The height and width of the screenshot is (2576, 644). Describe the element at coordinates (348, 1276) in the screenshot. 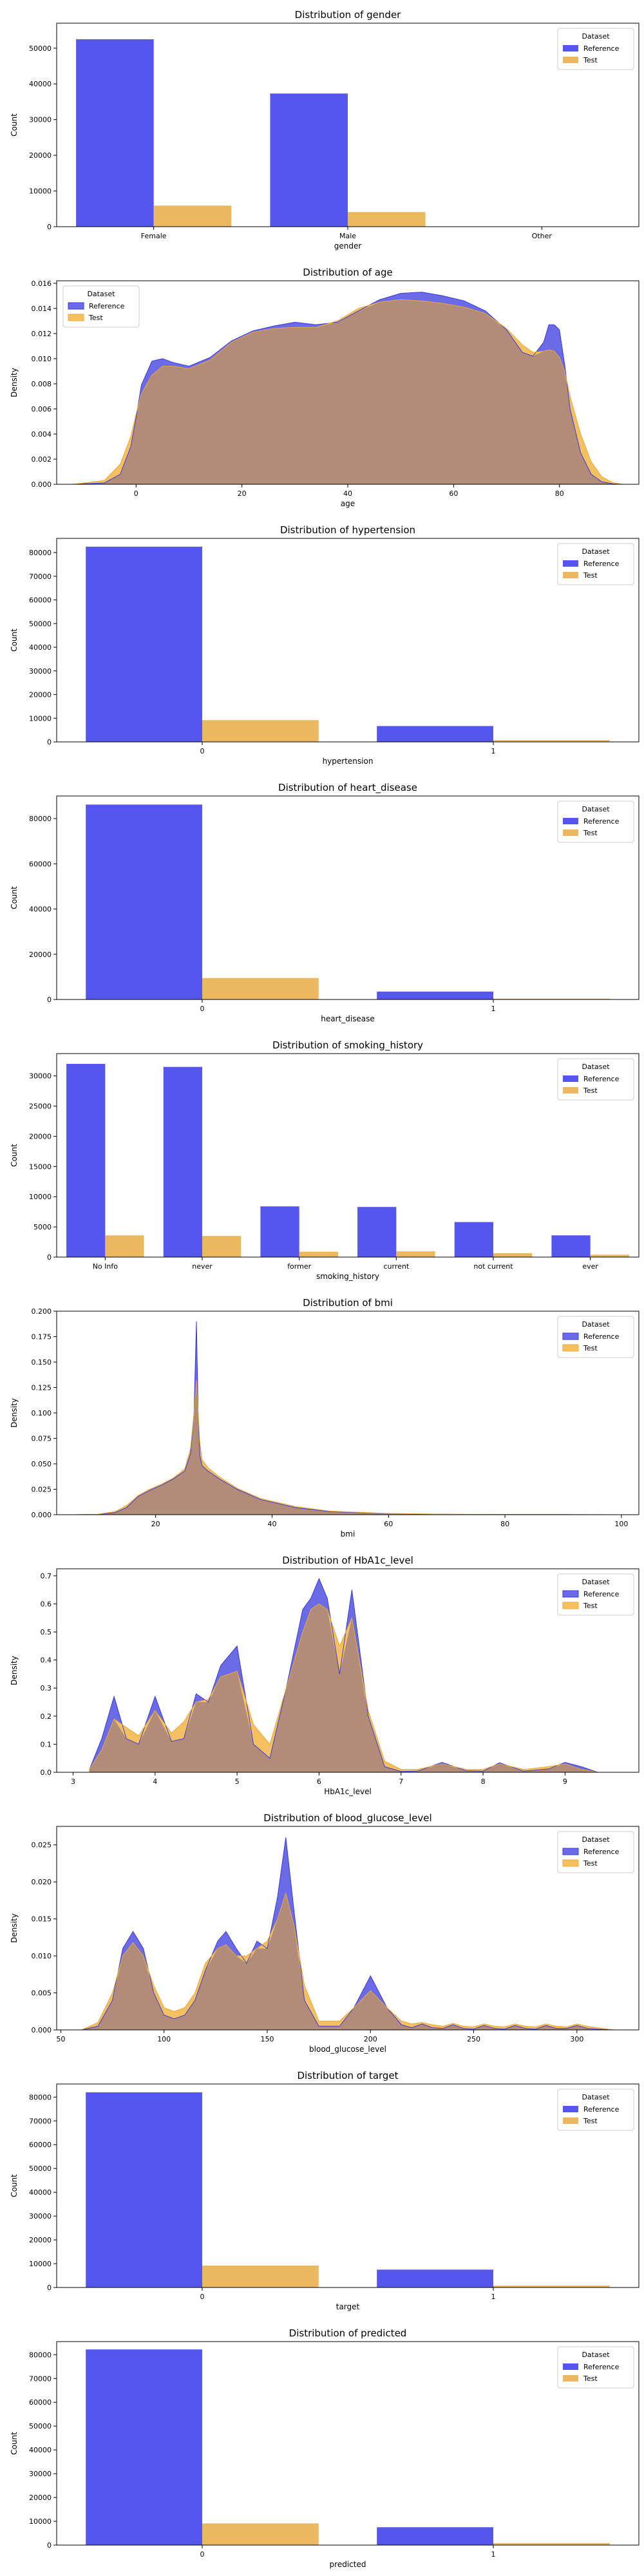

I see `x-axis-label: smoking_history` at that location.